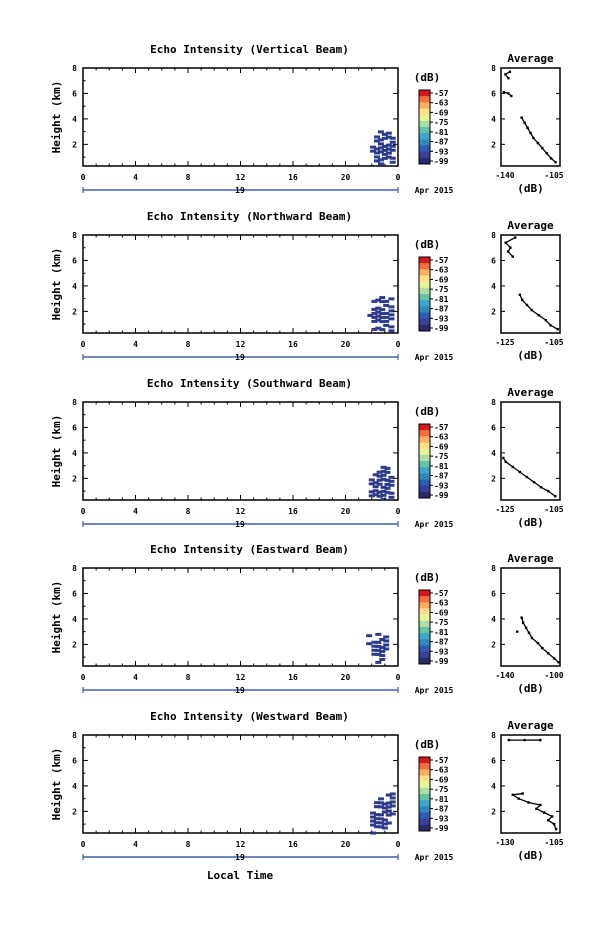 The height and width of the screenshot is (929, 616). I want to click on profile-x-tick-label: -105, so click(553, 842).